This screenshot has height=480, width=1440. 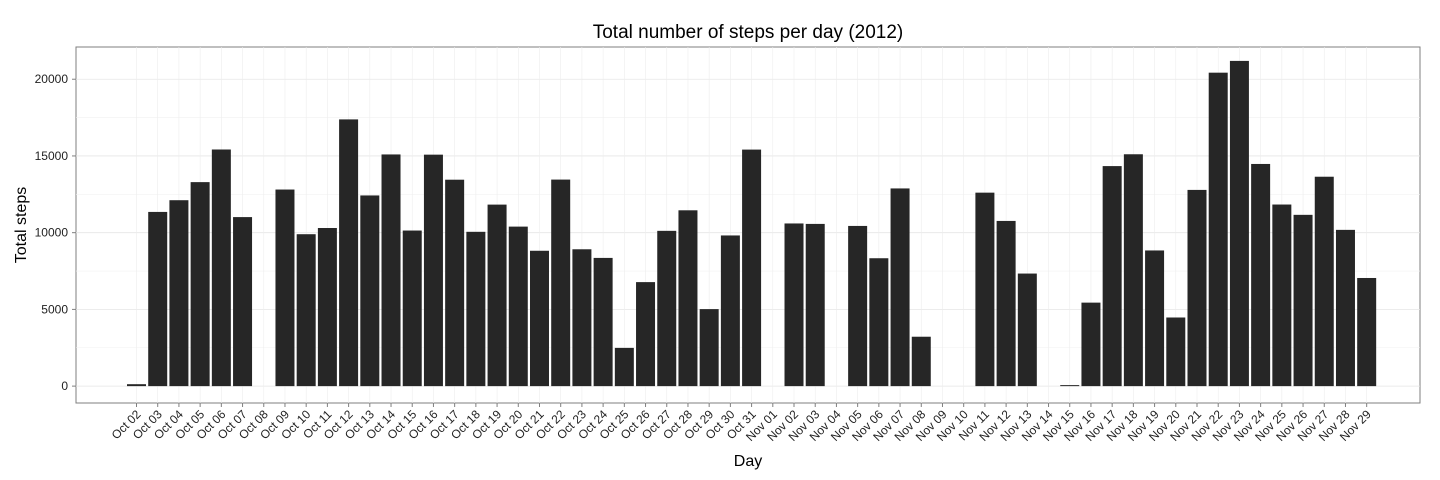 What do you see at coordinates (64, 386) in the screenshot?
I see `y-tick-label: 0` at bounding box center [64, 386].